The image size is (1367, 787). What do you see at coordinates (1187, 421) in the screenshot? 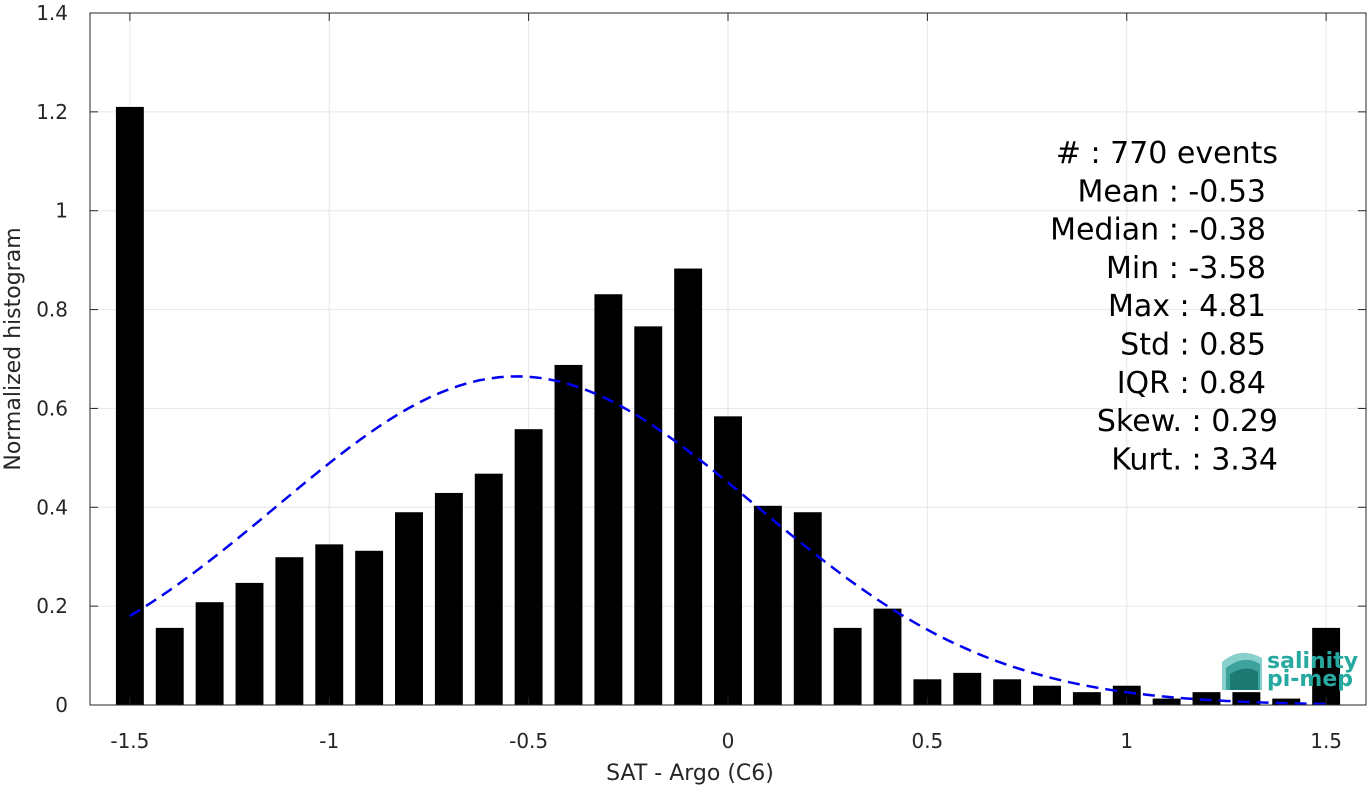
I see `stat-line: Skew. : 0.29` at bounding box center [1187, 421].